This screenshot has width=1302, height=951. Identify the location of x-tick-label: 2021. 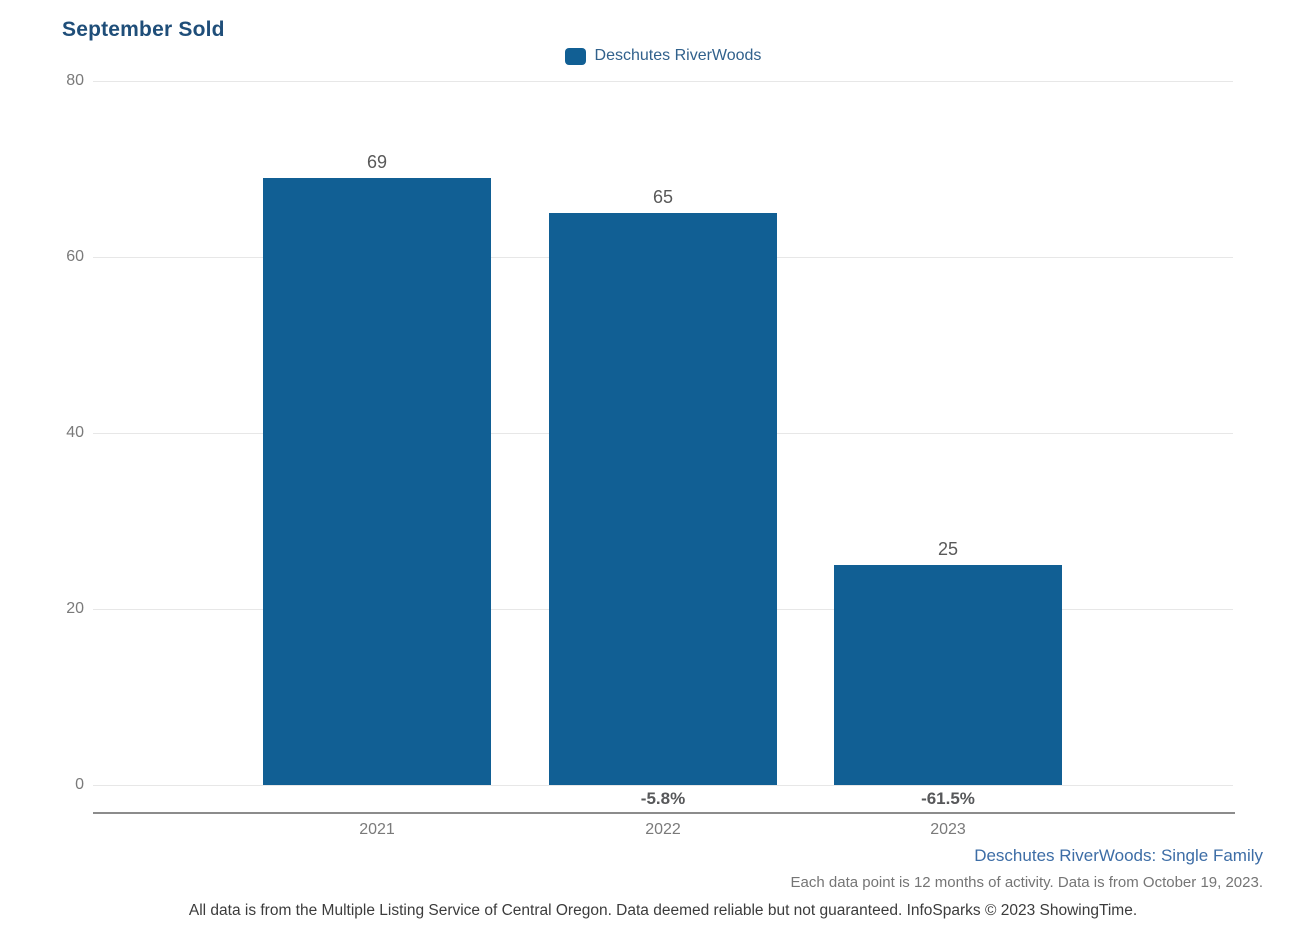
(377, 829).